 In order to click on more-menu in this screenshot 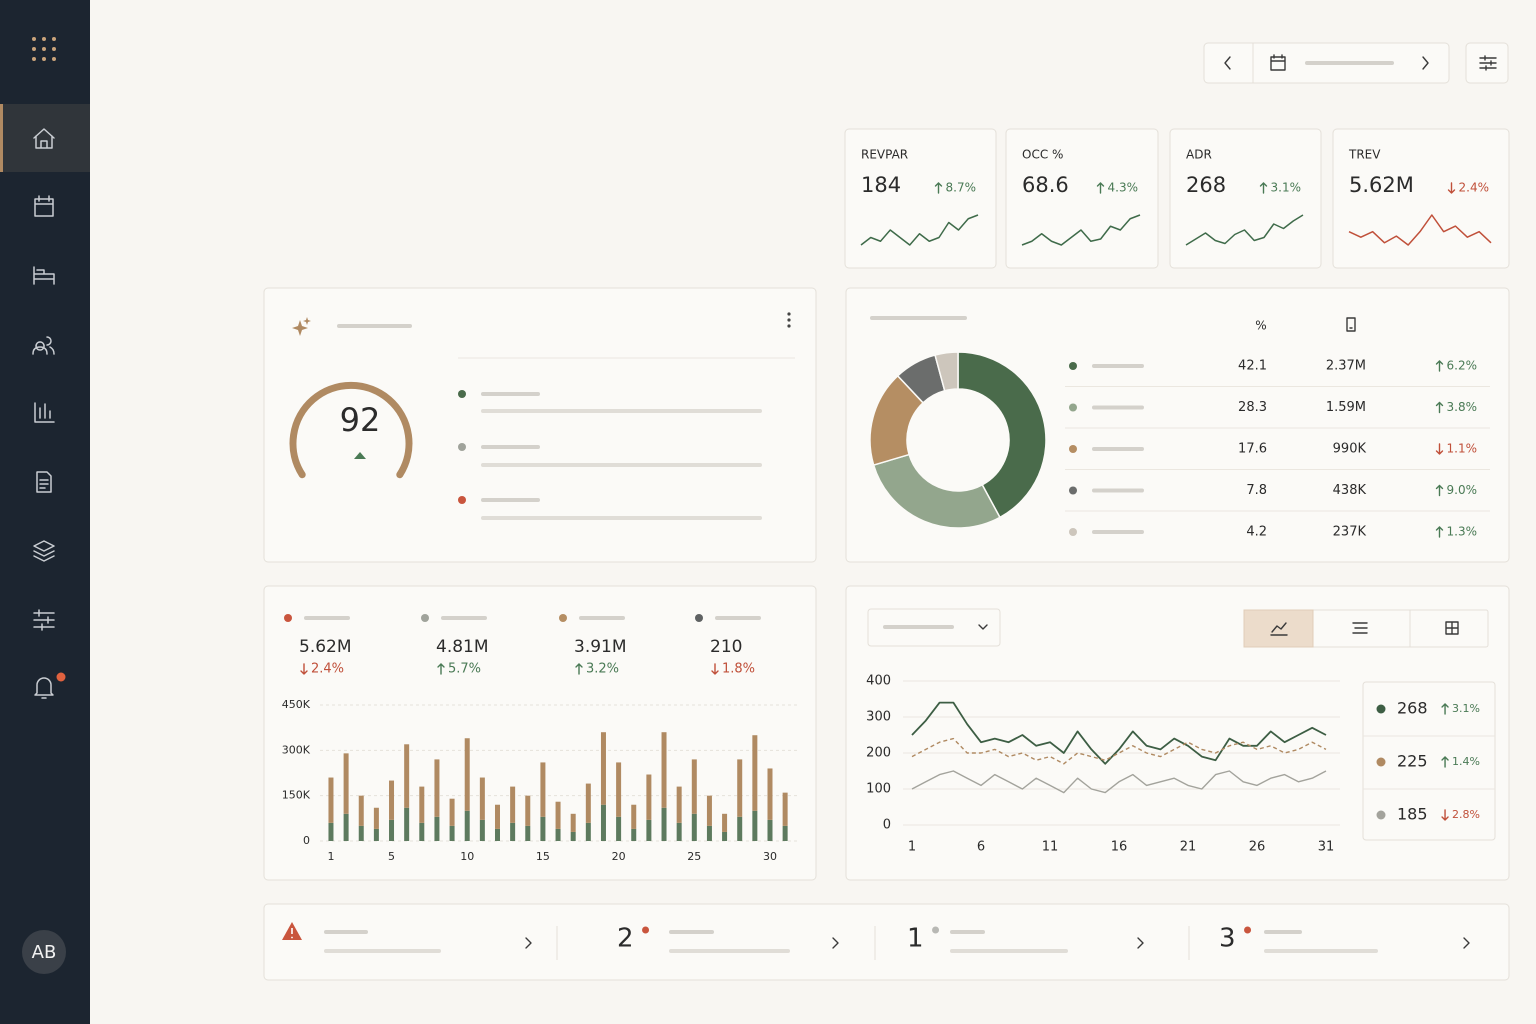, I will do `click(789, 320)`.